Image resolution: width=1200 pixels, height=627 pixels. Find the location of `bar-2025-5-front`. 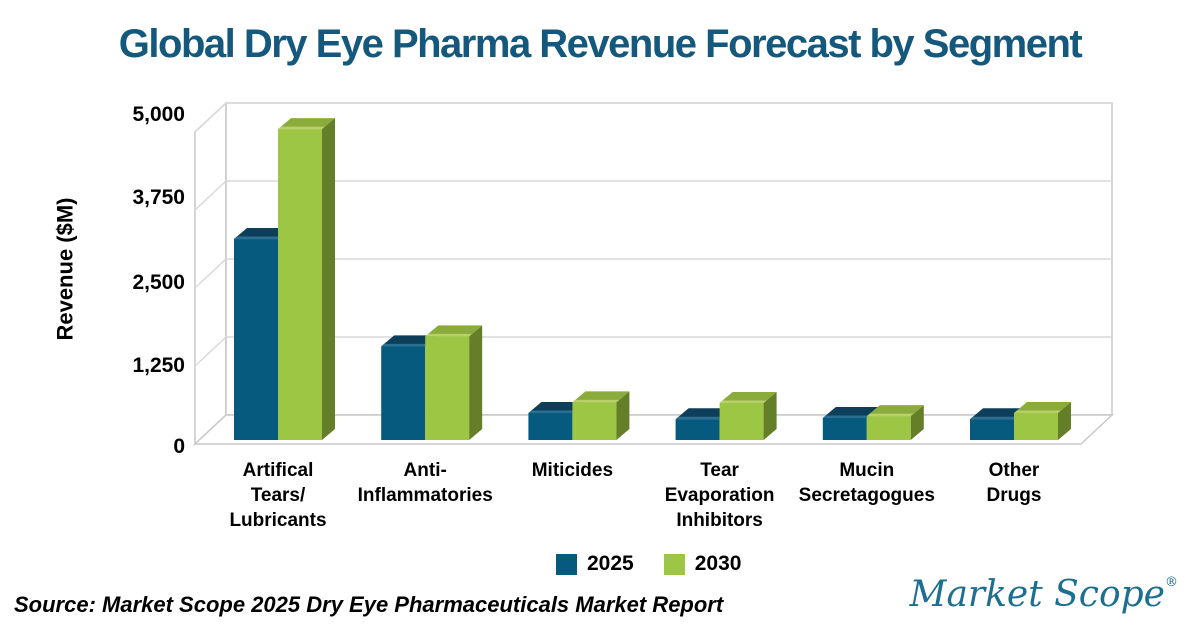

bar-2025-5-front is located at coordinates (844, 429).